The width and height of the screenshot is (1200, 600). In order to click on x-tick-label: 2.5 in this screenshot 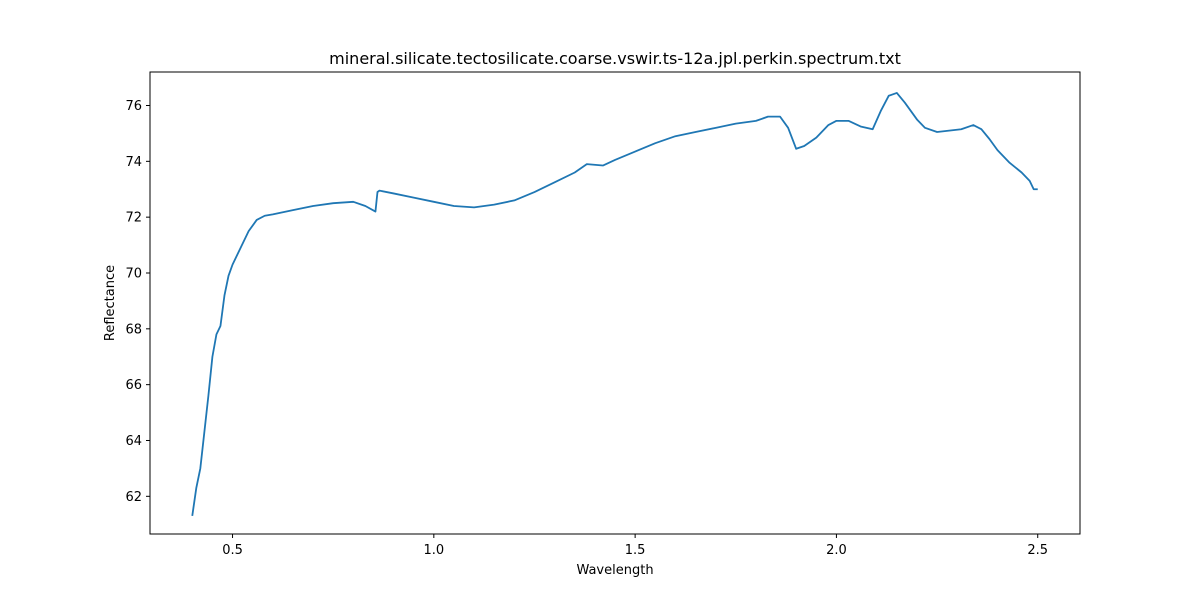, I will do `click(1037, 550)`.